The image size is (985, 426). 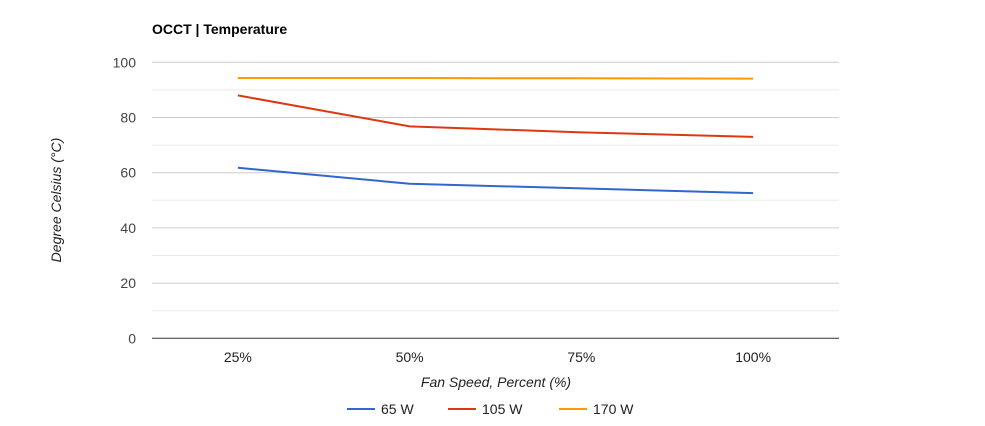 I want to click on y-tick-label: 20, so click(x=128, y=283).